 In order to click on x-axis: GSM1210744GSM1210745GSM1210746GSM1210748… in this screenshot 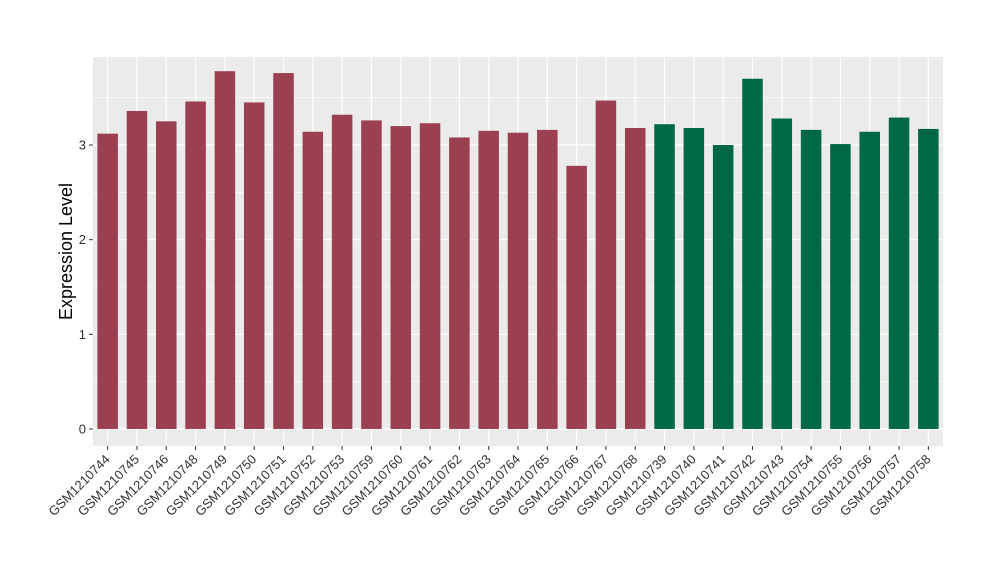, I will do `click(489, 482)`.